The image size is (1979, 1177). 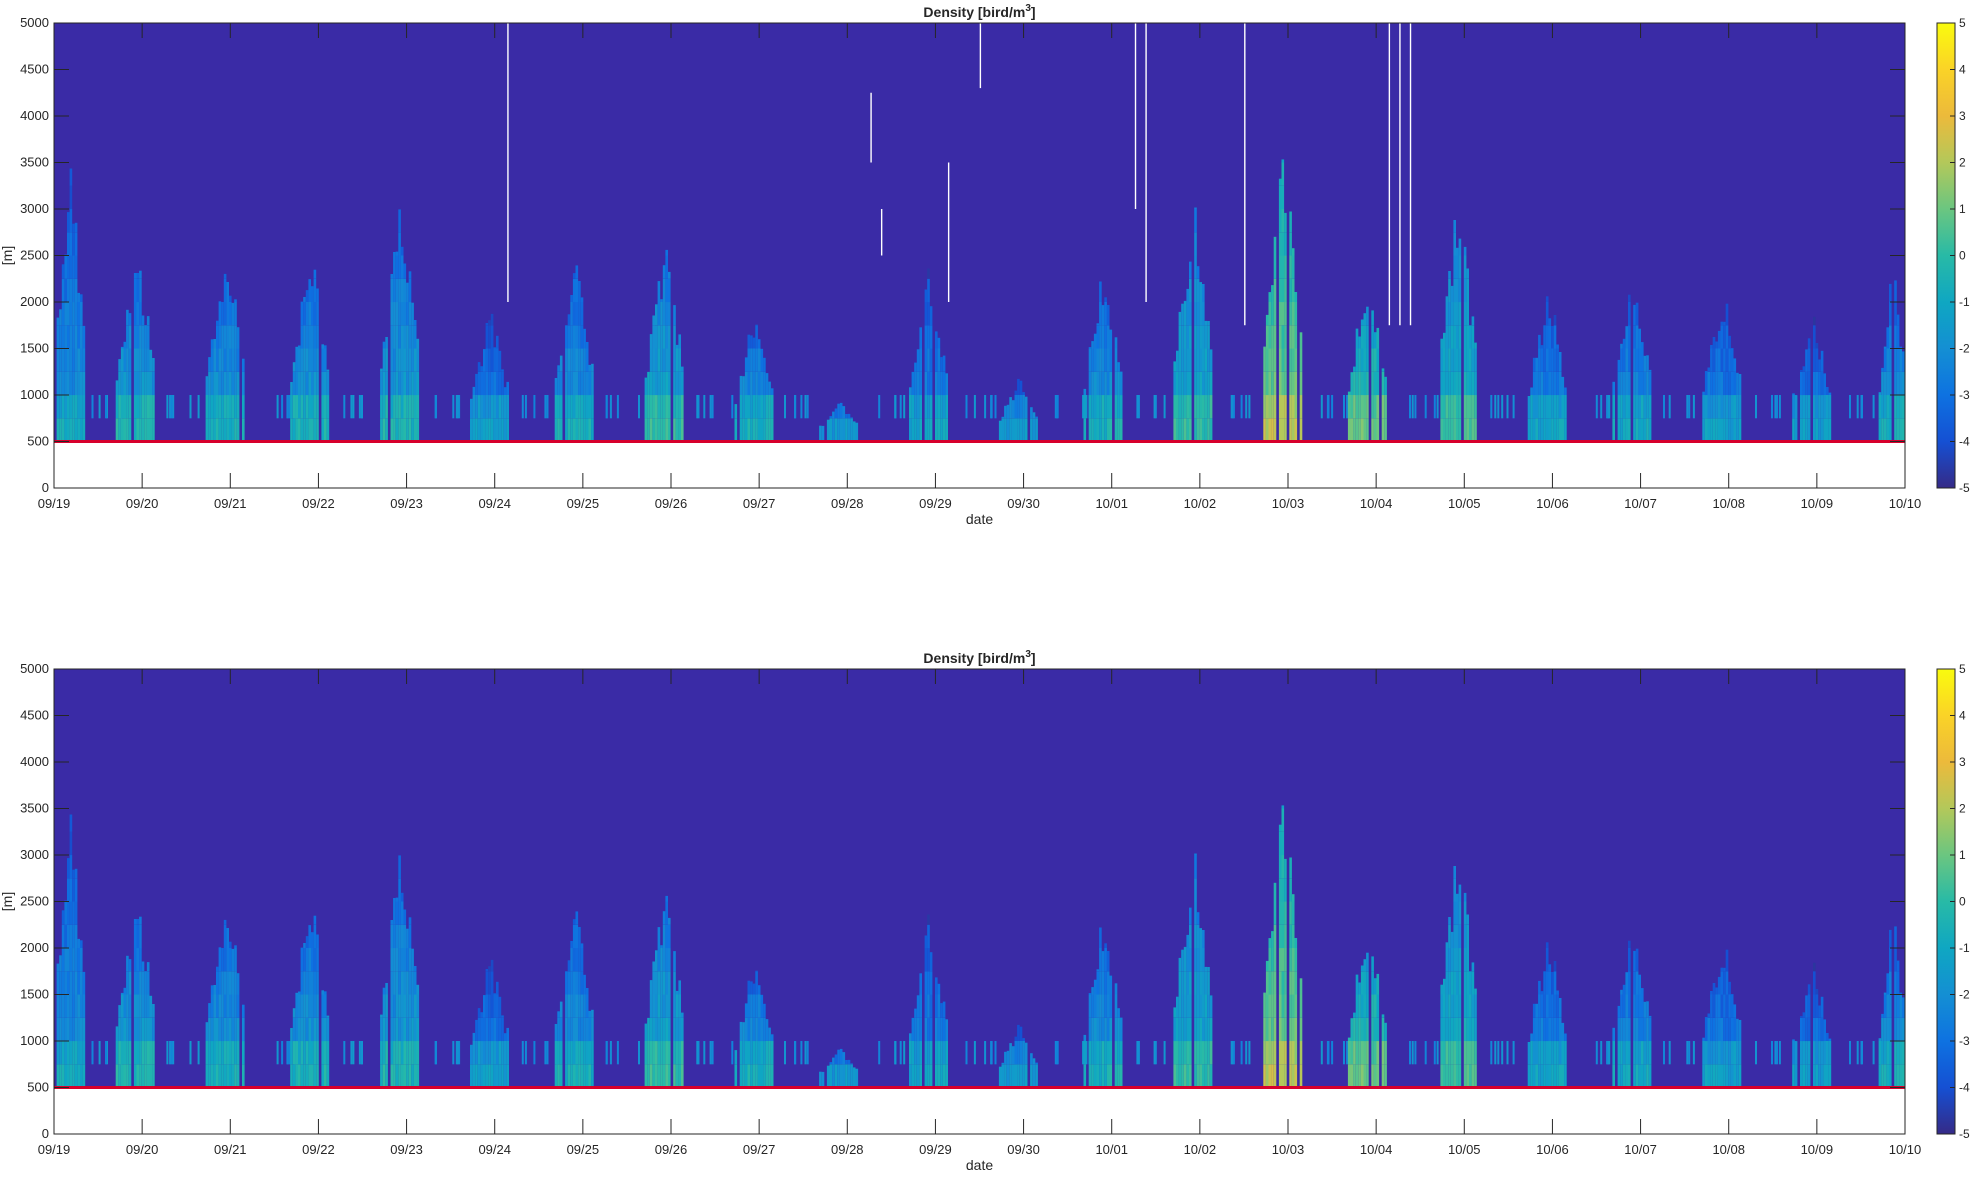 I want to click on x-tick-label: 09/24, so click(x=494, y=1149).